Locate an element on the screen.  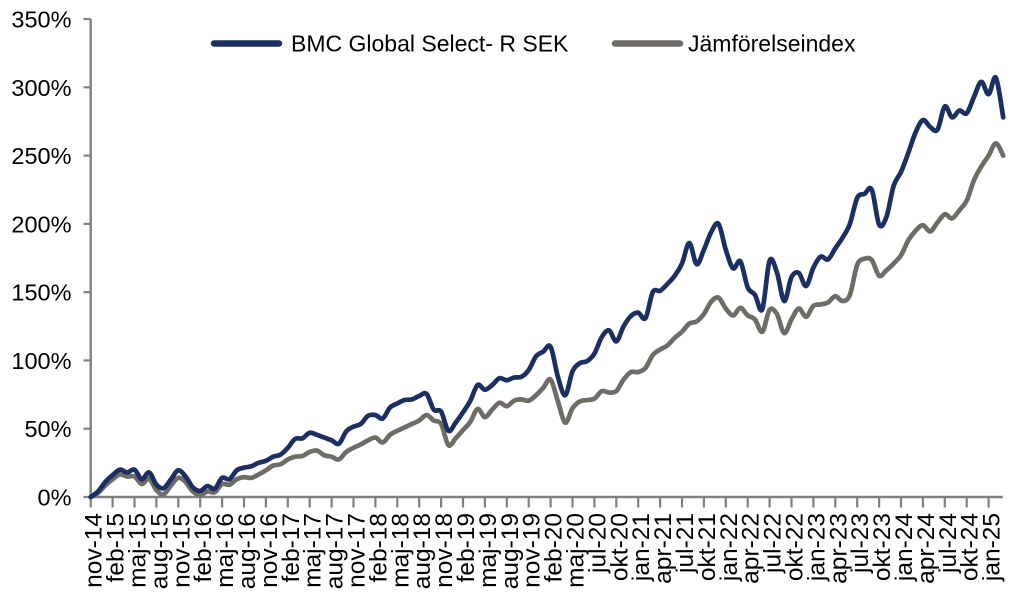
x-axis-label: jul-23 is located at coordinates (860, 543).